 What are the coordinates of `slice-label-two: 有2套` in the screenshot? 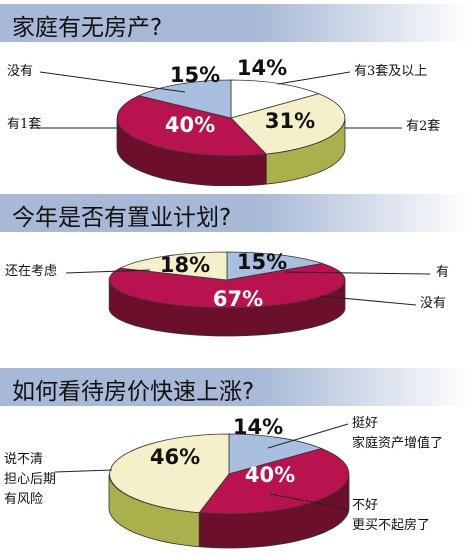 It's located at (423, 126).